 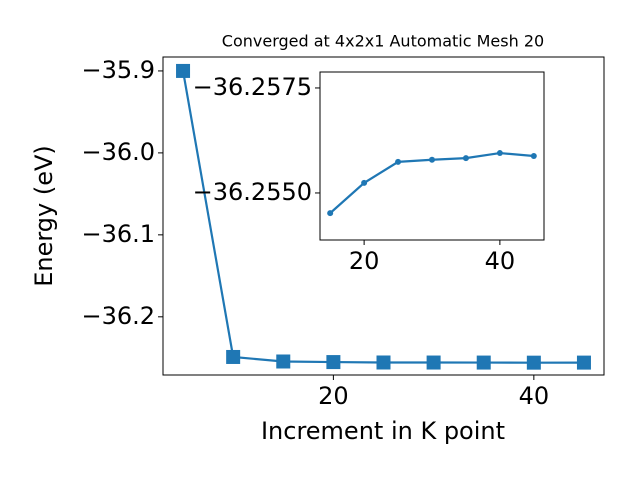 I want to click on y-tick-label: −35.9, so click(x=118, y=70).